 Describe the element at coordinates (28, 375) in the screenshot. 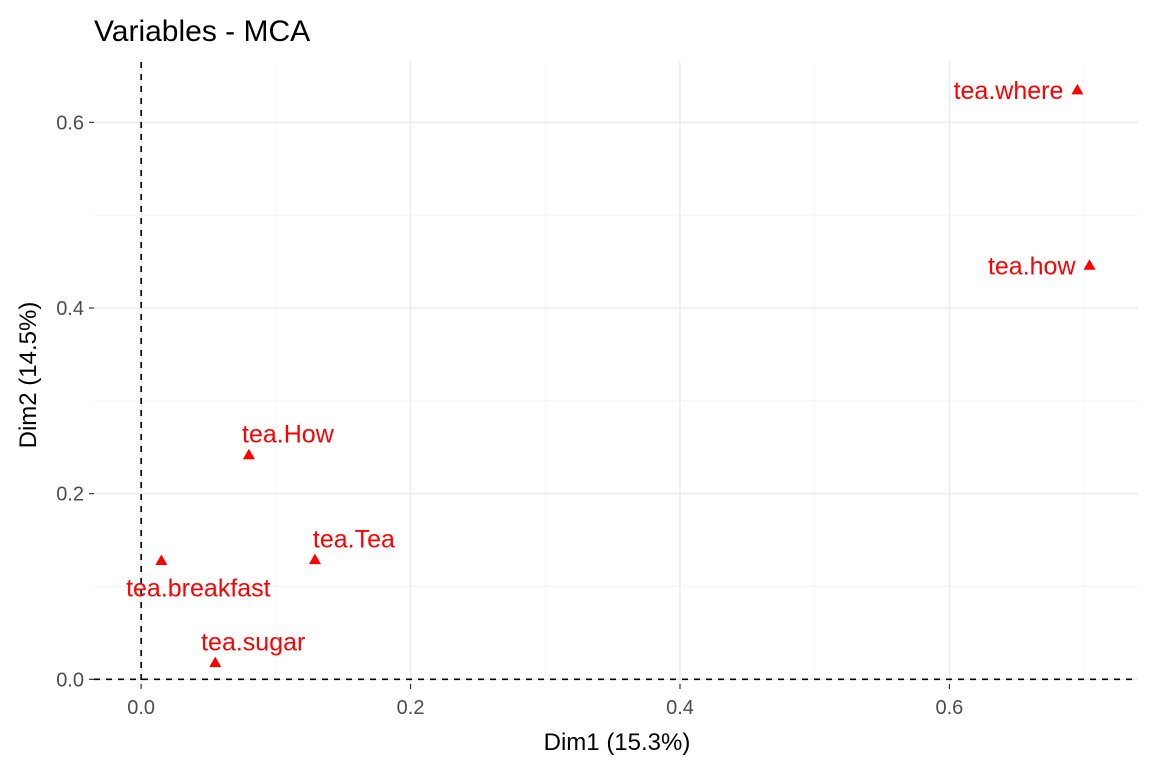

I see `y-axis-title: Dim2 (14.5%)` at that location.